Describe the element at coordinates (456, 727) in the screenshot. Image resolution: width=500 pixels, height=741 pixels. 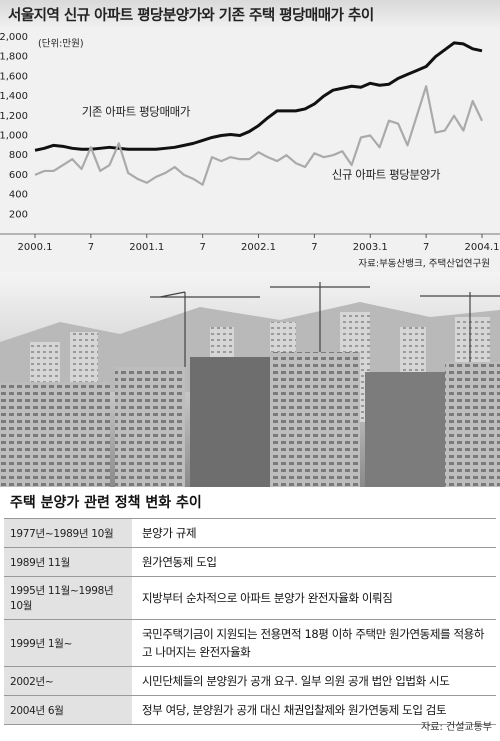
I see `table-source: 자료: 건설교통부` at that location.